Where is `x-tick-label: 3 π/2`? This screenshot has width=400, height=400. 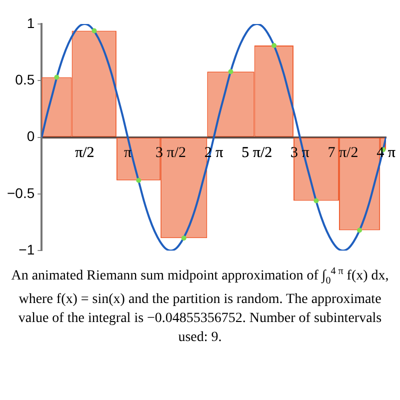 x-tick-label: 3 π/2 is located at coordinates (171, 153).